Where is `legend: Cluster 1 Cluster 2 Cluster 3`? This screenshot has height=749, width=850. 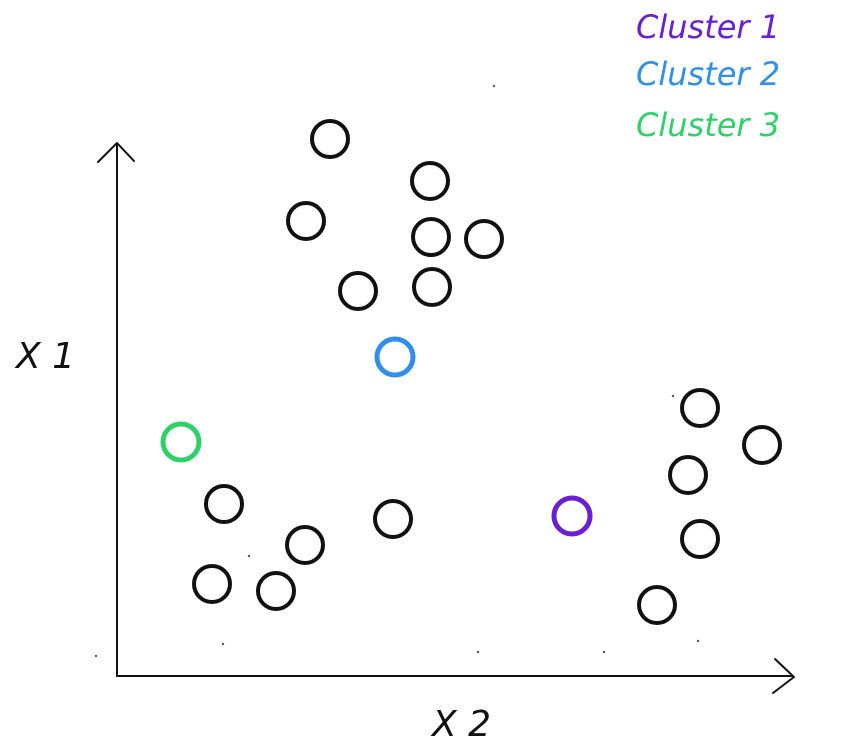 legend: Cluster 1 Cluster 2 Cluster 3 is located at coordinates (708, 76).